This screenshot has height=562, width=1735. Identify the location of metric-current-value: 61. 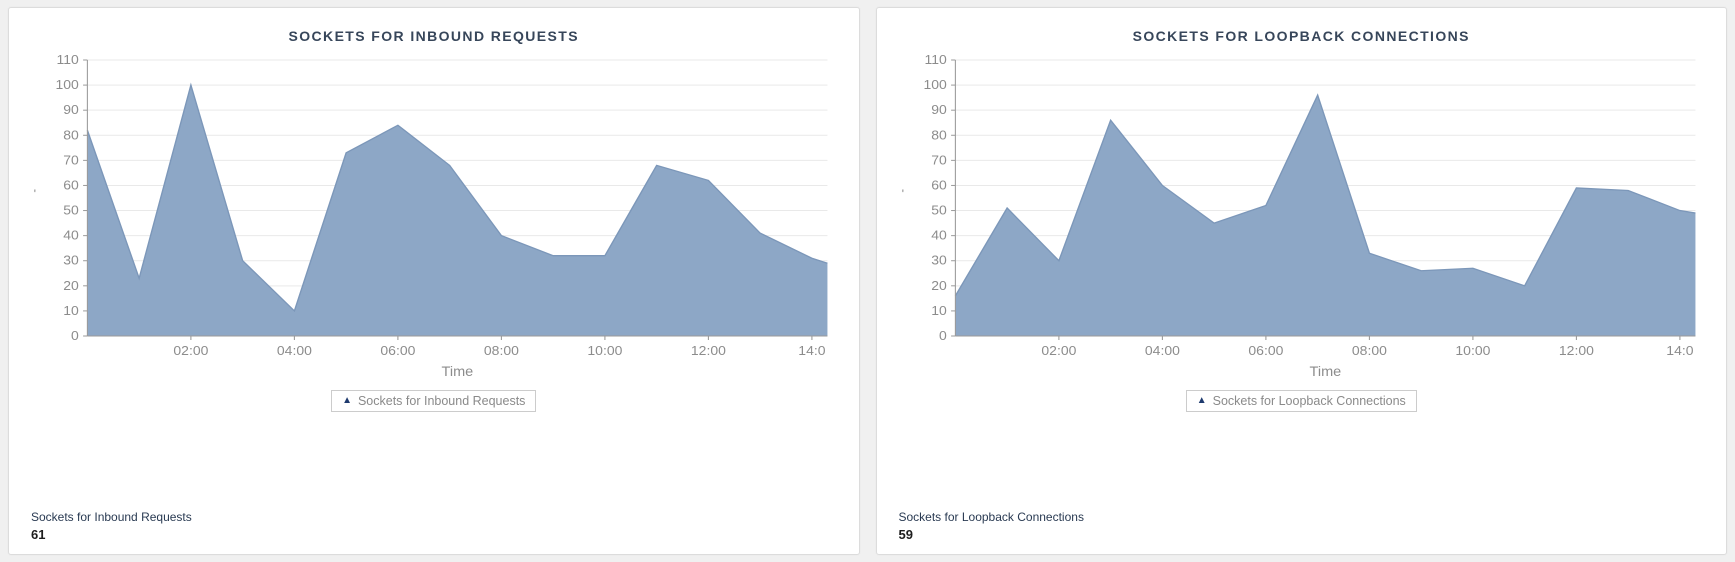
(38, 534).